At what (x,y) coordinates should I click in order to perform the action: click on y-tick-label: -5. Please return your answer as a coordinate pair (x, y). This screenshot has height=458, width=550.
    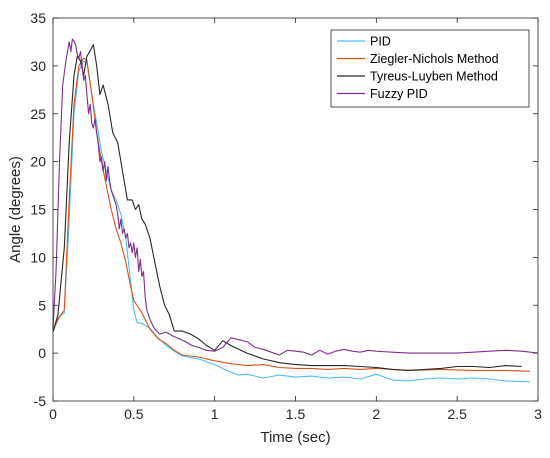
    Looking at the image, I should click on (40, 401).